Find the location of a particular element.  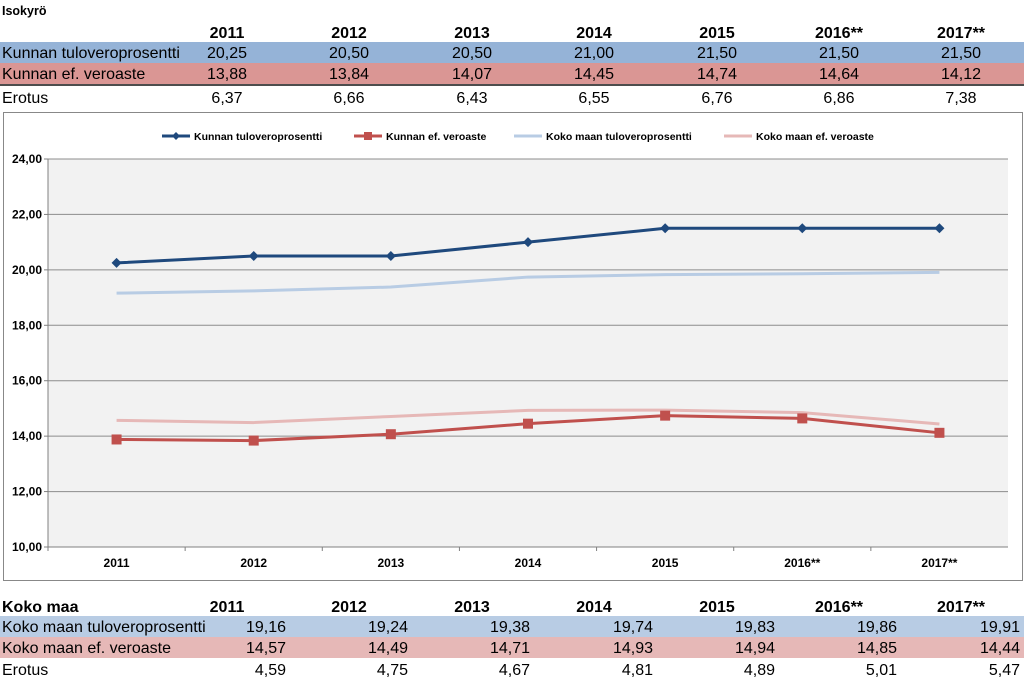

y-tick-label: 16,00 is located at coordinates (27, 381).